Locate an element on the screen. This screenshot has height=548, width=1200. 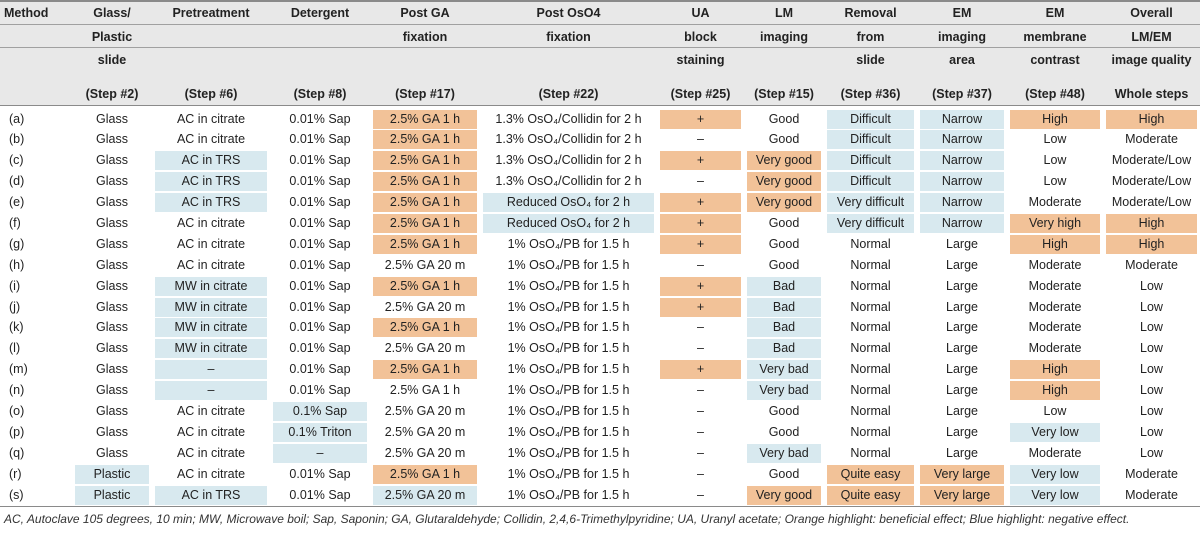
table-cell: AC in TRS is located at coordinates (211, 181).